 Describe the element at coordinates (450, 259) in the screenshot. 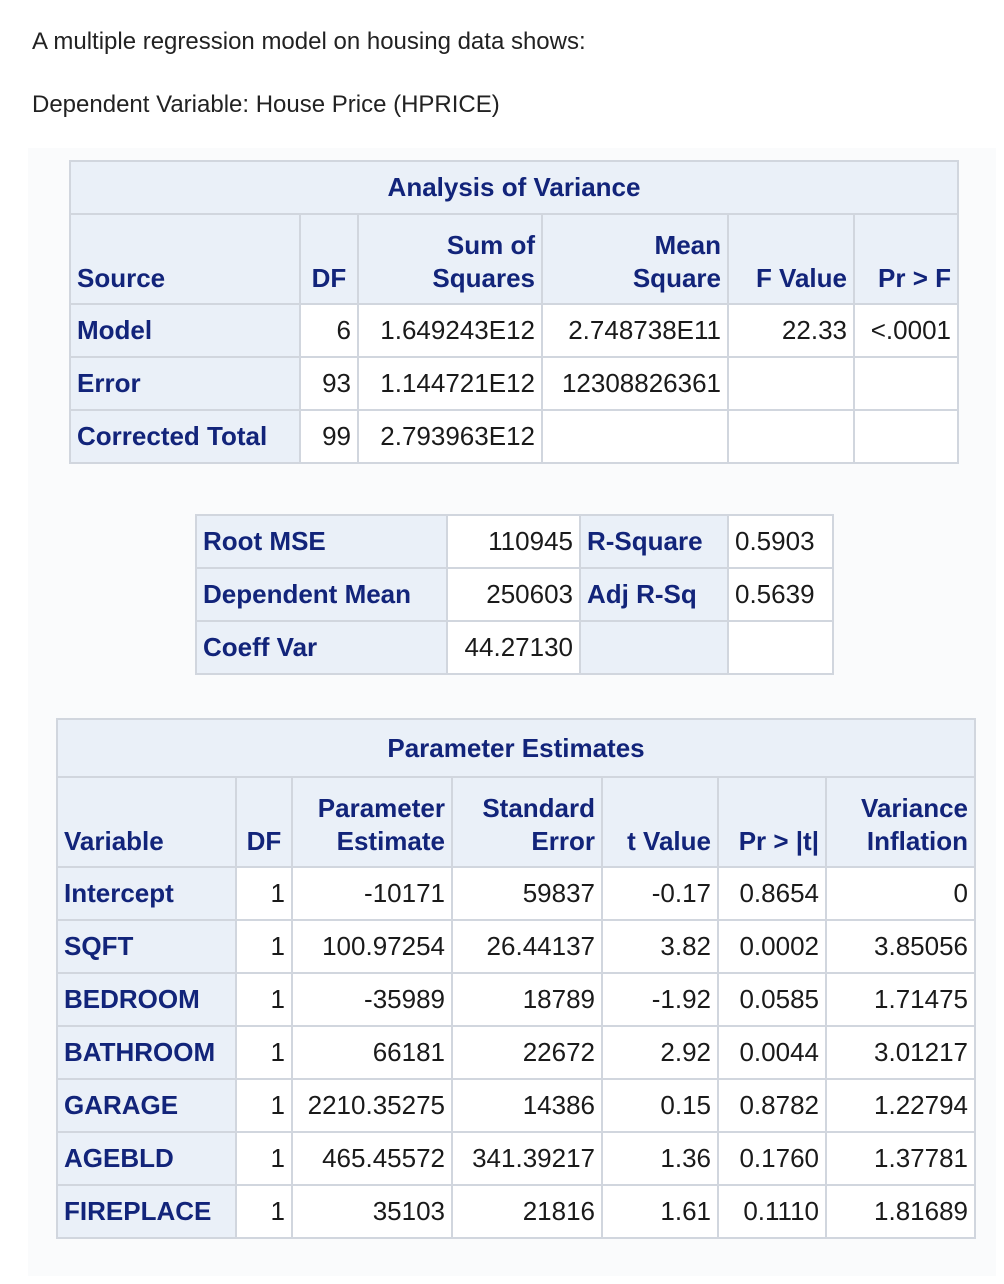

I see `header-sum-of-squares: Sum of Squares` at that location.